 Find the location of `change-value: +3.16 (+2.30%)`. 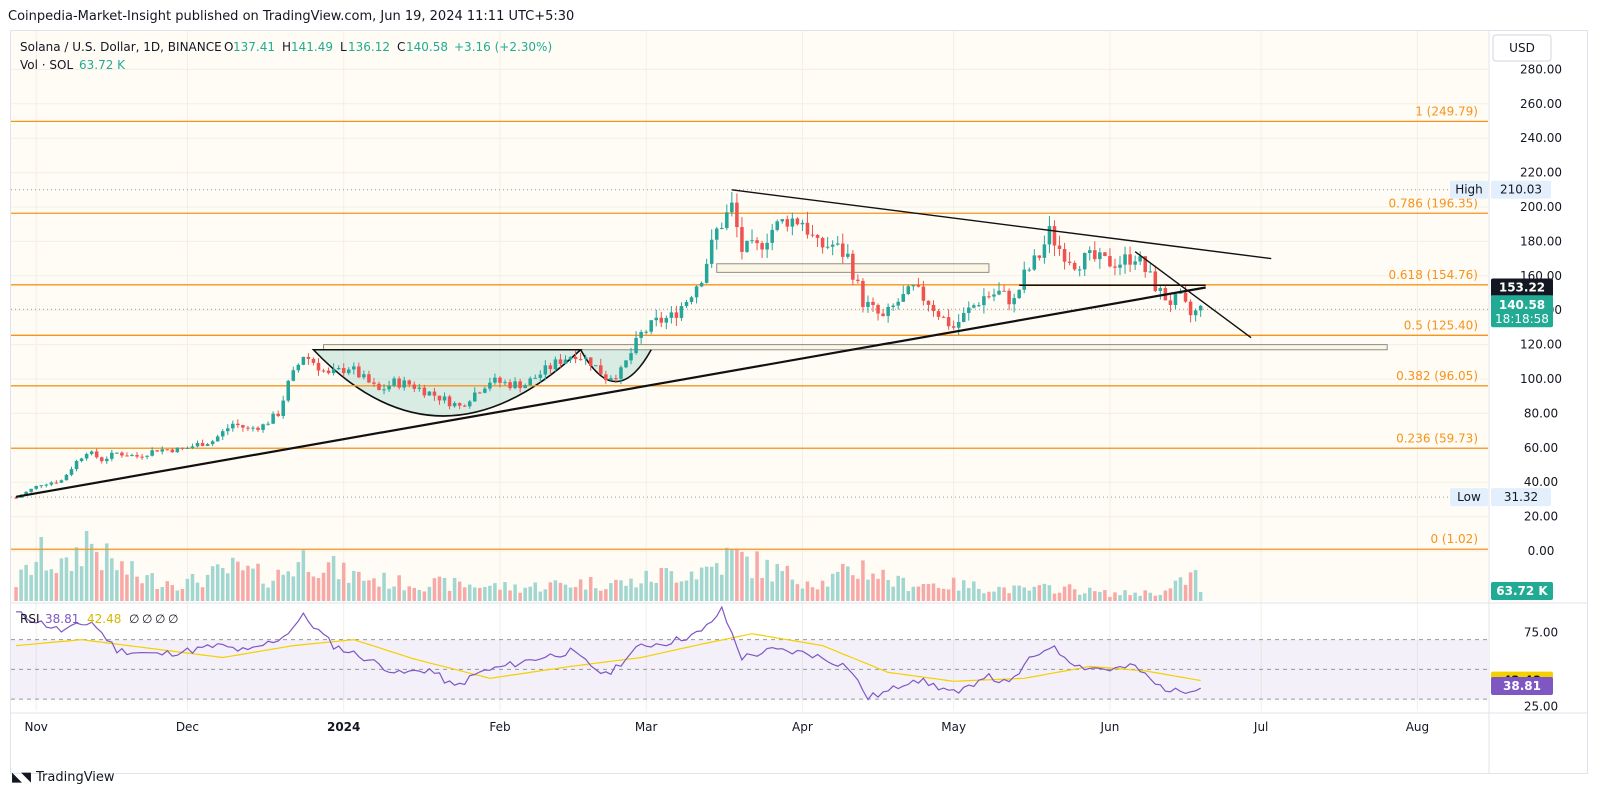

change-value: +3.16 (+2.30%) is located at coordinates (503, 47).